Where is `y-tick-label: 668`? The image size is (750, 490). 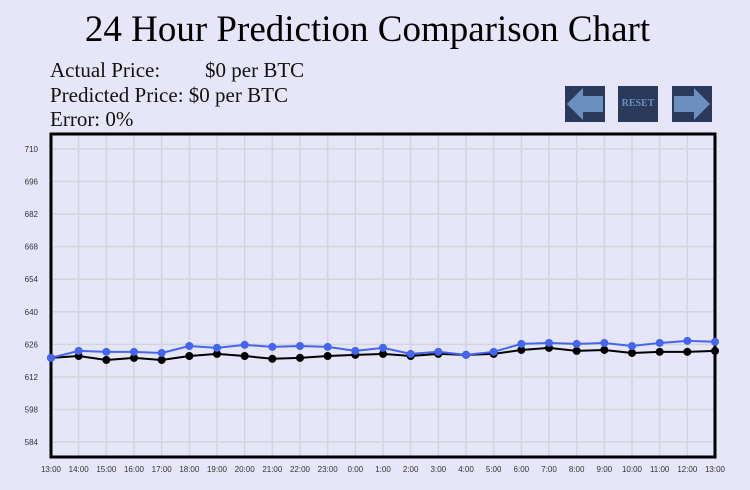
y-tick-label: 668 is located at coordinates (32, 247).